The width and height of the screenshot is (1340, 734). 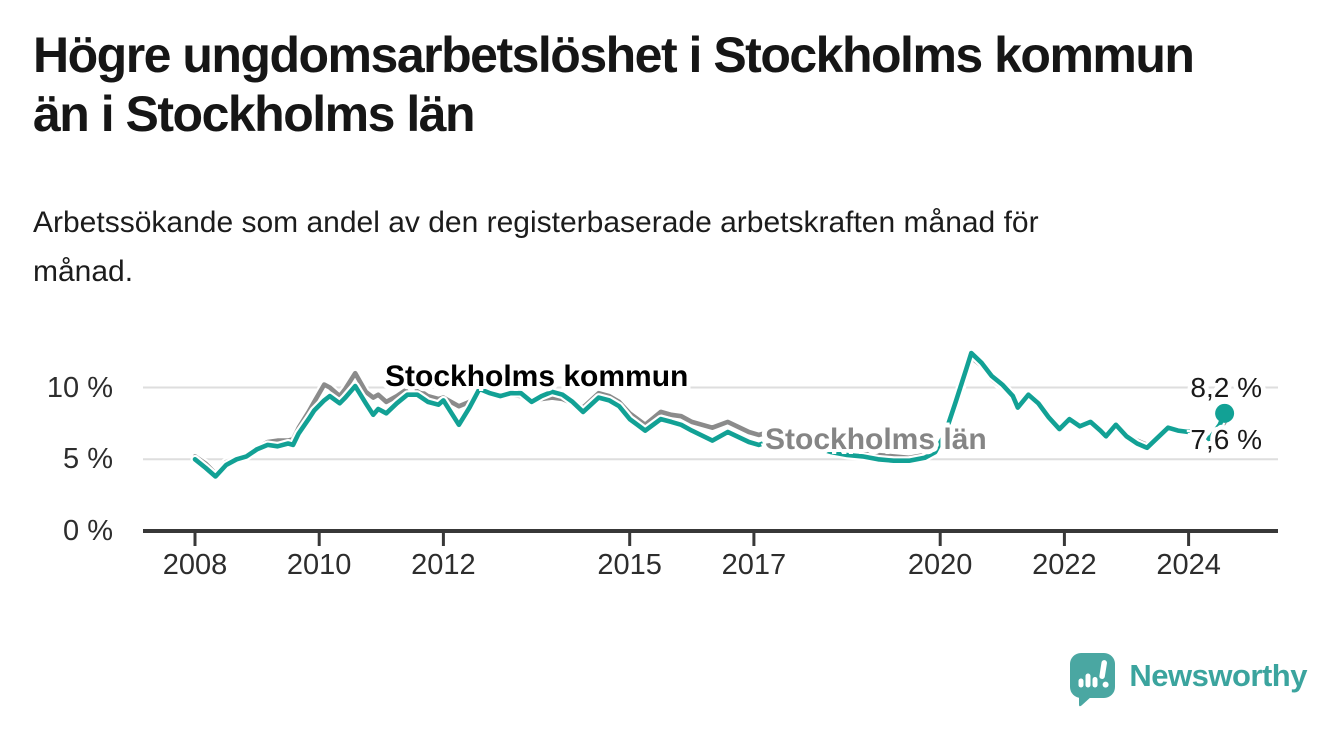 I want to click on x-axis-tick-label: 2008, so click(x=195, y=565).